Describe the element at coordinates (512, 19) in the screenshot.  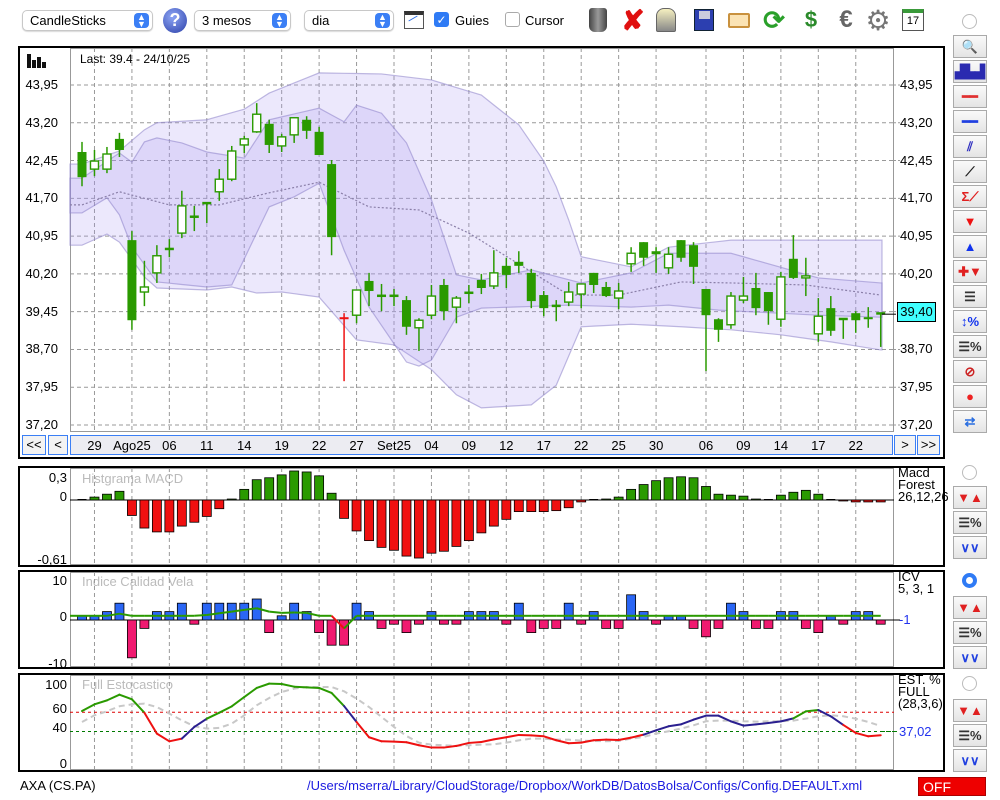
I see `cursor-checkbox` at that location.